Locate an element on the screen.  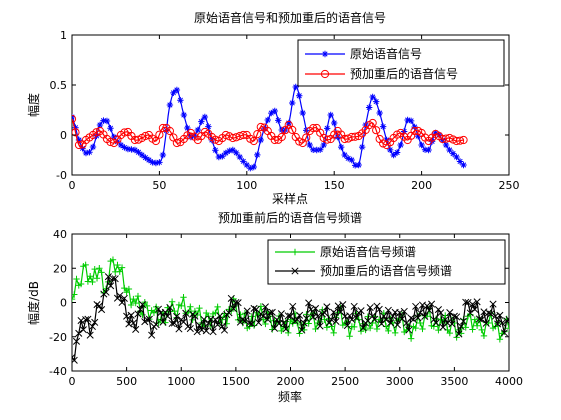
legend-1-marker-1-shape is located at coordinates (325, 54).